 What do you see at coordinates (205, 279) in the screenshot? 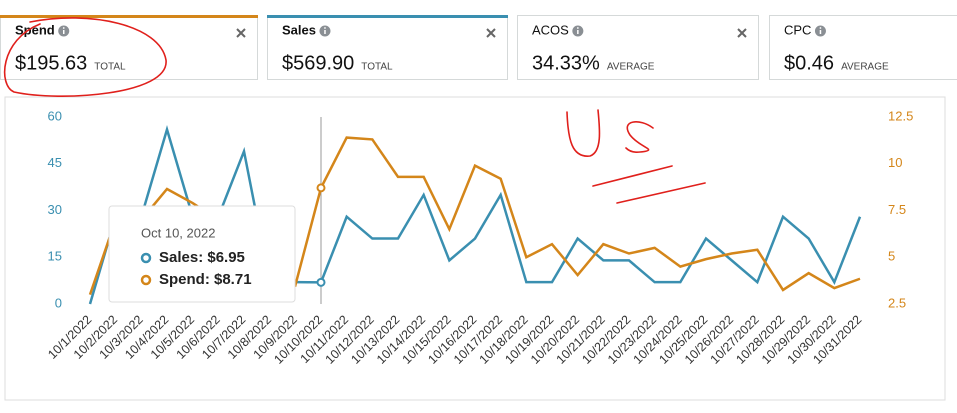
I see `tooltip-item: Spend: $8.71` at bounding box center [205, 279].